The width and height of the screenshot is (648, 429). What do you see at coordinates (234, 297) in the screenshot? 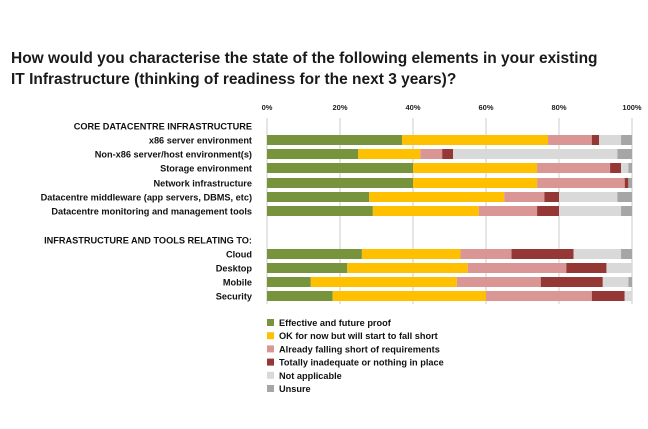
I see `category-label: Security` at bounding box center [234, 297].